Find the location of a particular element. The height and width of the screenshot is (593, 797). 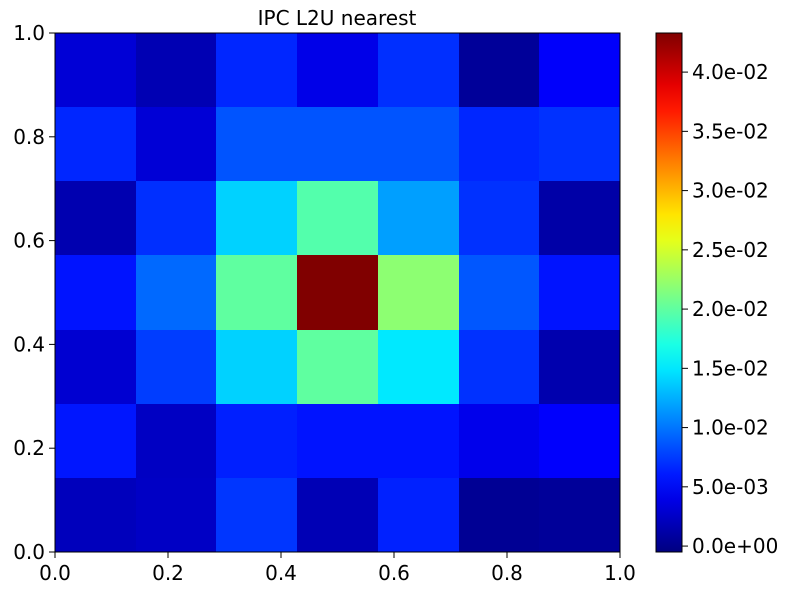

y-tick-label: 1.0 is located at coordinates (29, 33).